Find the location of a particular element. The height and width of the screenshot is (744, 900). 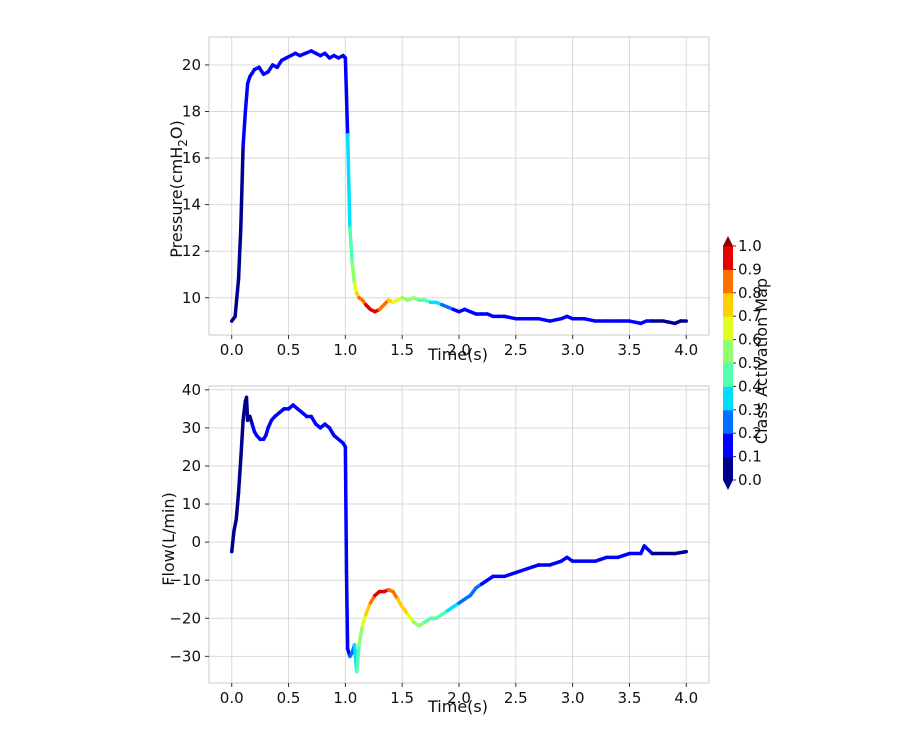

flow-x-tick-label: 3.5 is located at coordinates (630, 698).